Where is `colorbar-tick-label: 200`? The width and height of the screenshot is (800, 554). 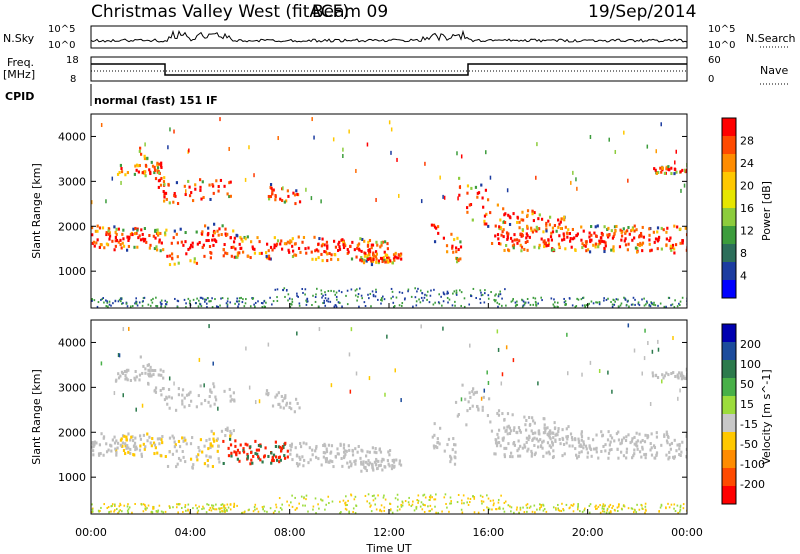
colorbar-tick-label: 200 is located at coordinates (750, 344).